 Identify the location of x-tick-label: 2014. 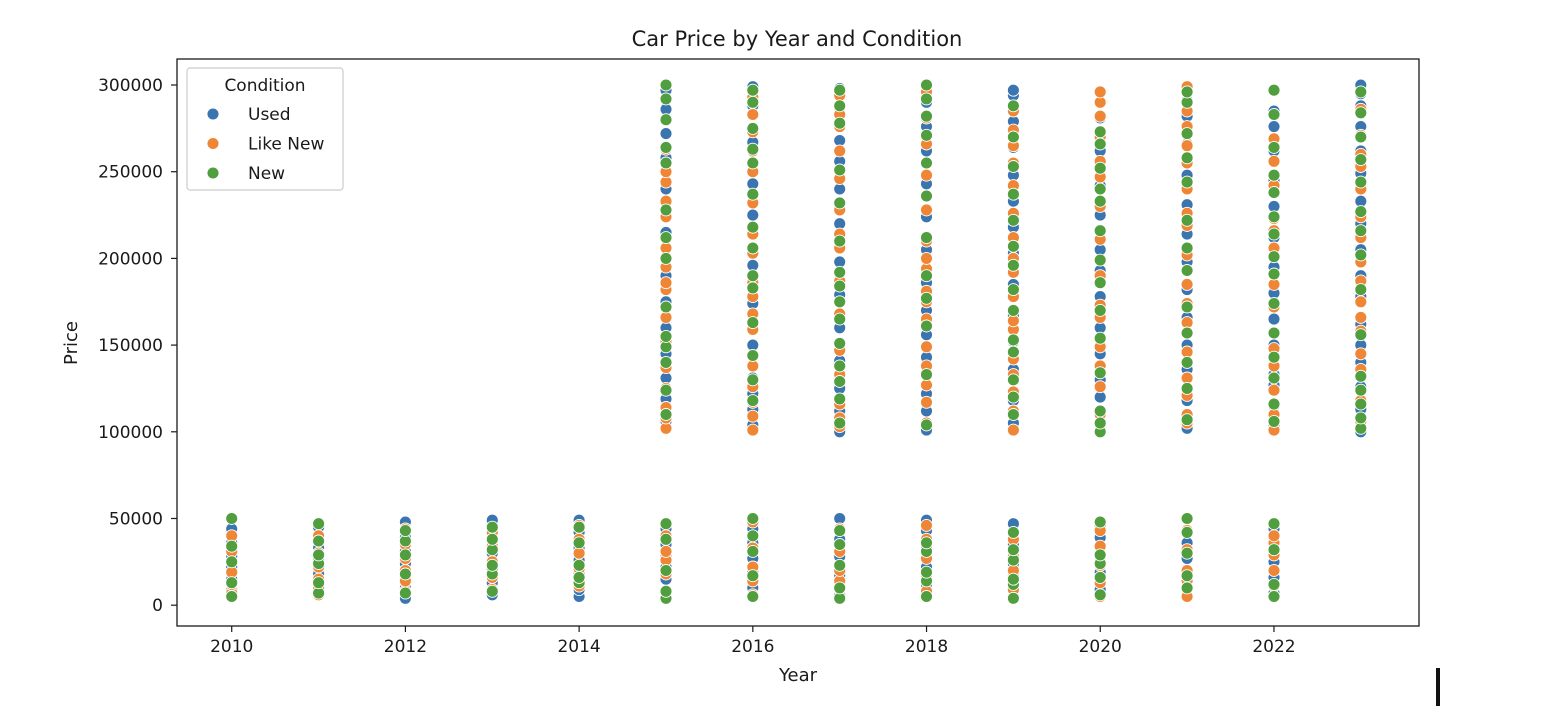
(578, 647).